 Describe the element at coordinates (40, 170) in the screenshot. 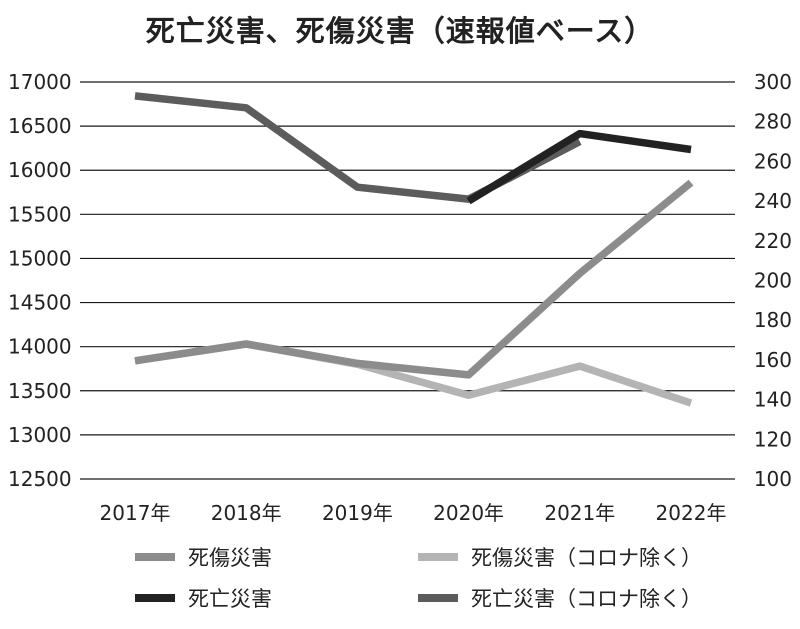

I see `y-left-tick-label: 16000` at that location.